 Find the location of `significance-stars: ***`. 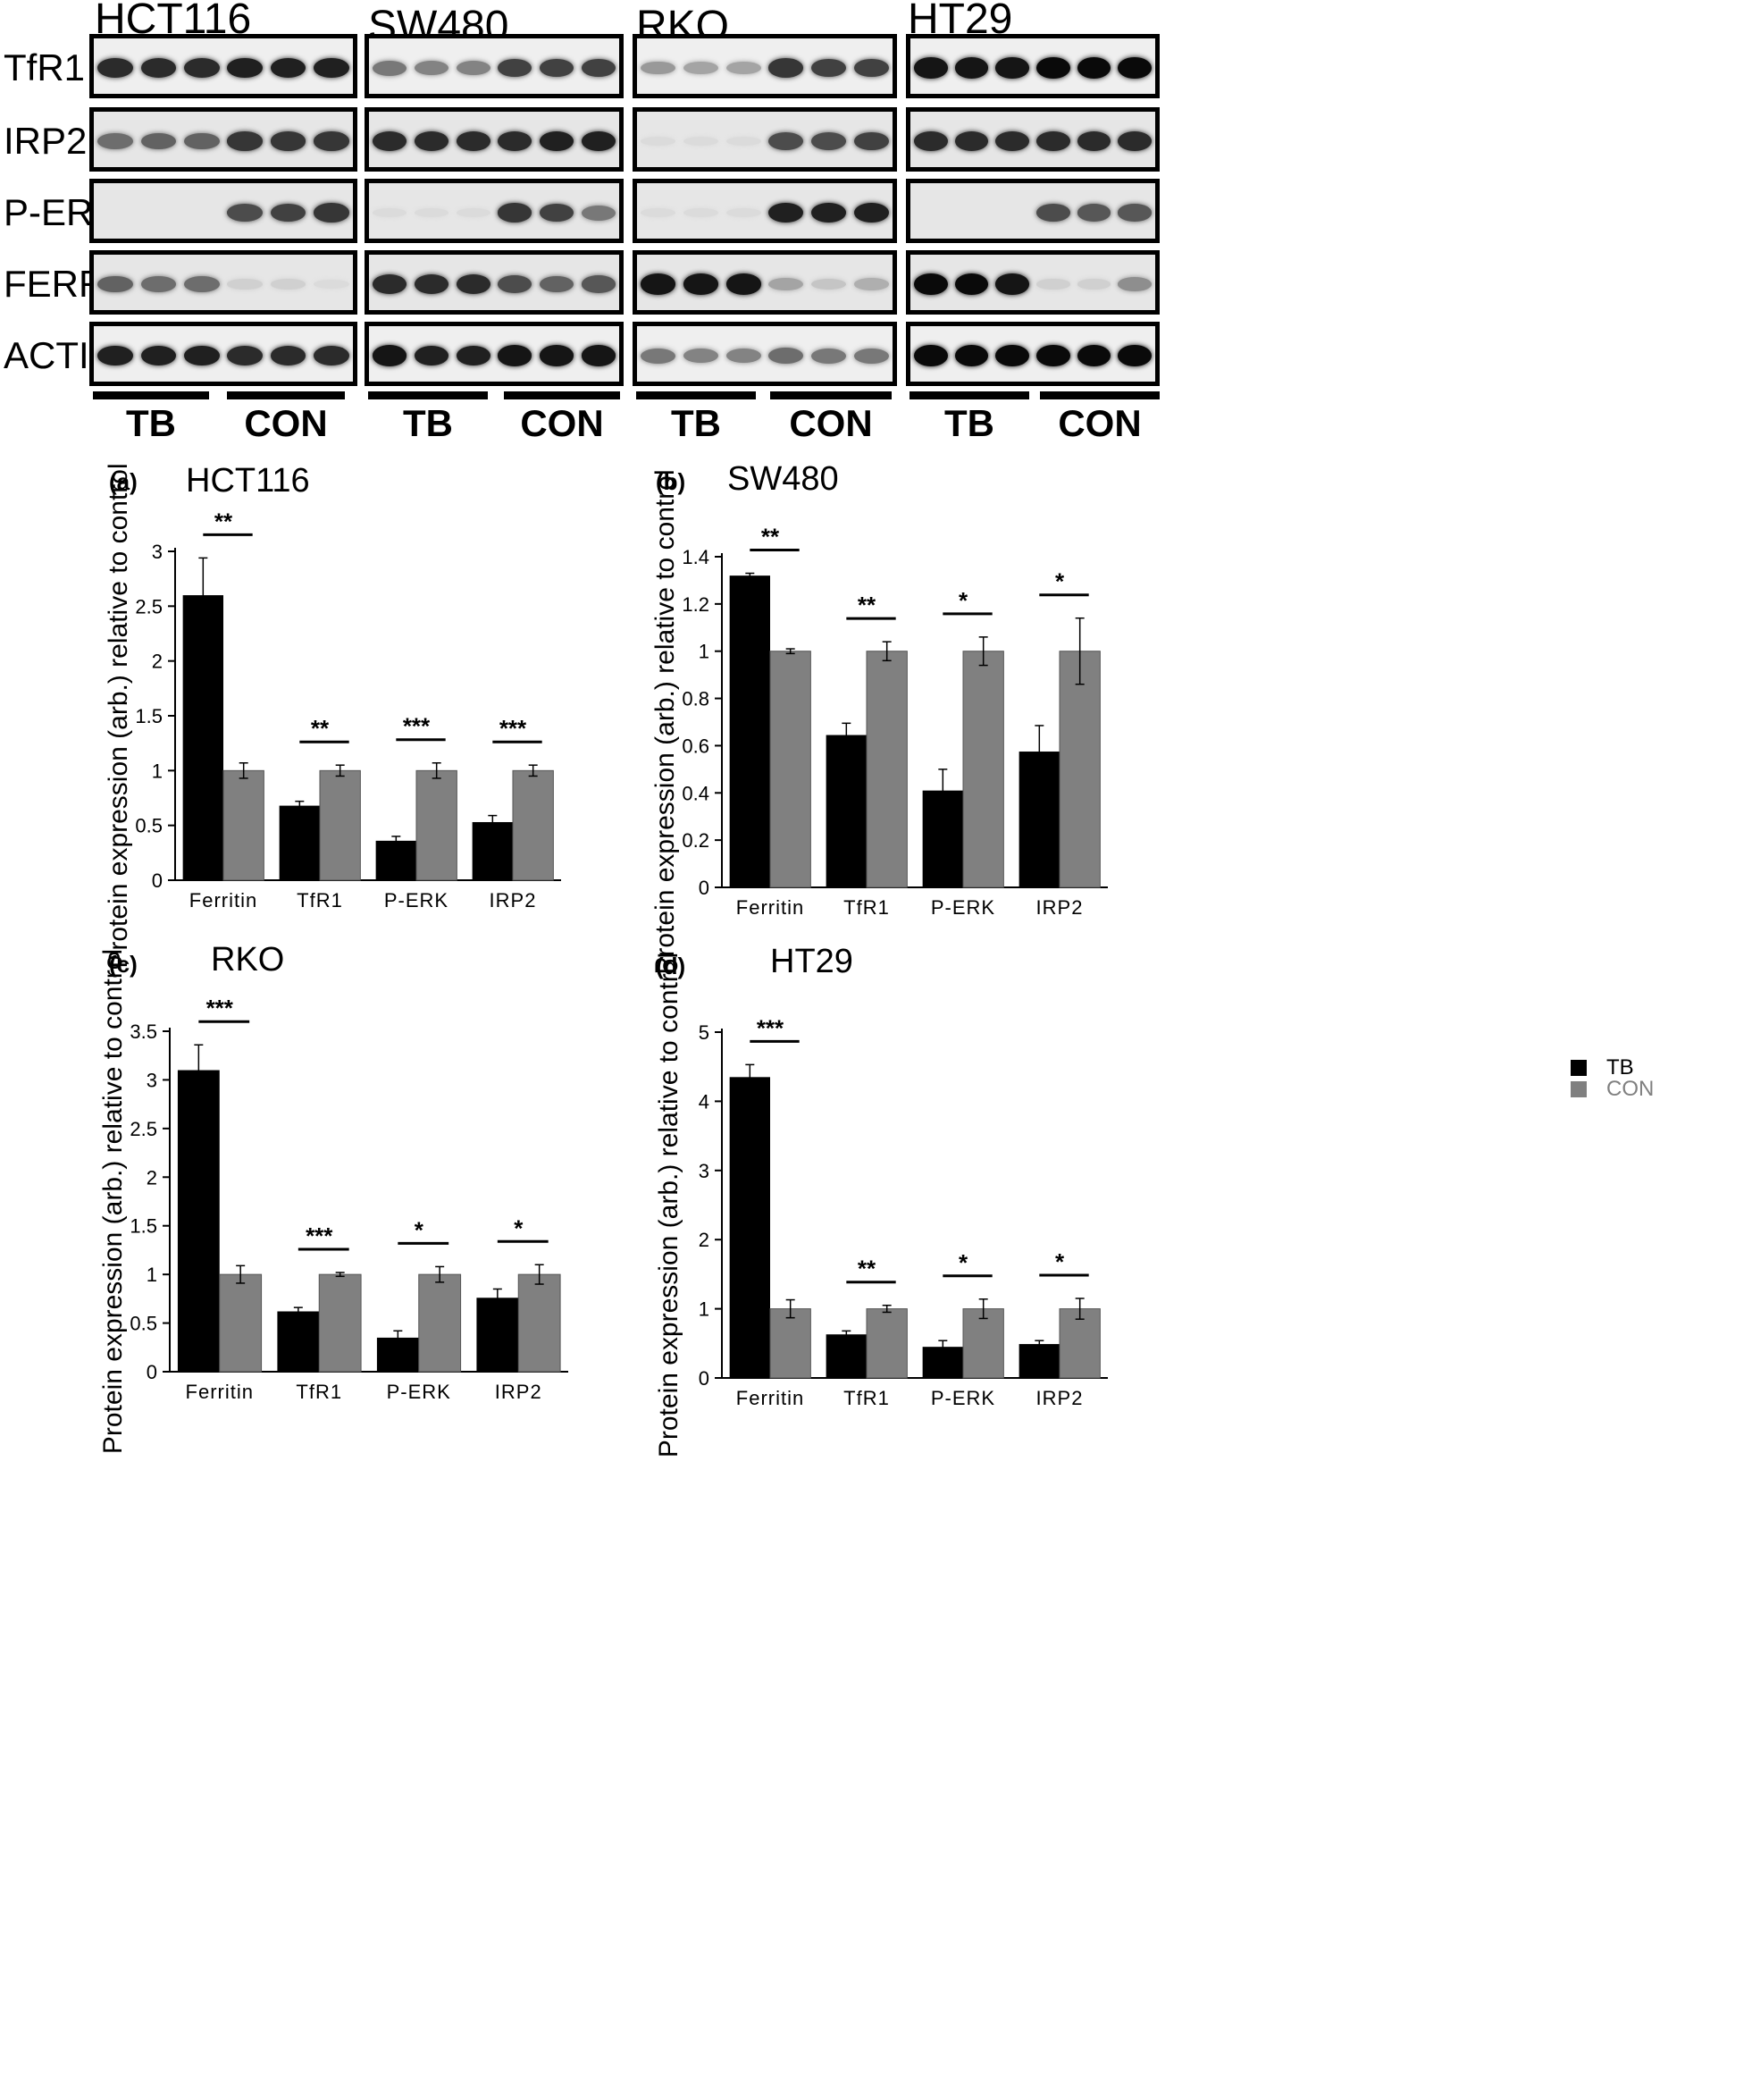

significance-stars: *** is located at coordinates (220, 1008).